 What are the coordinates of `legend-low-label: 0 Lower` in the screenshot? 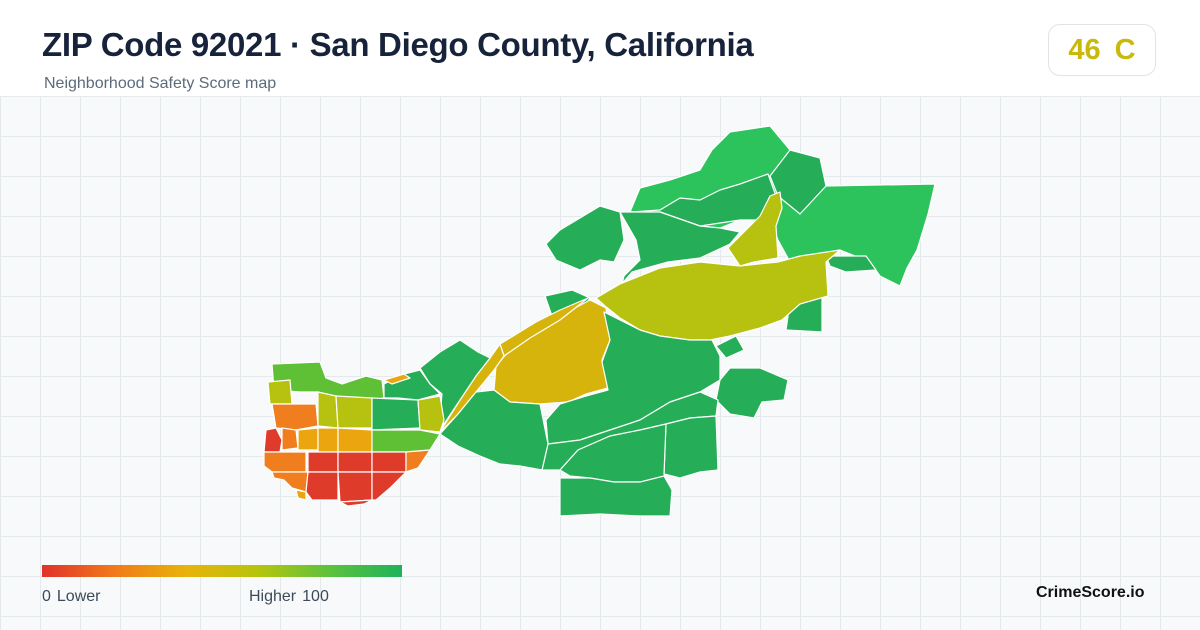 It's located at (71, 597).